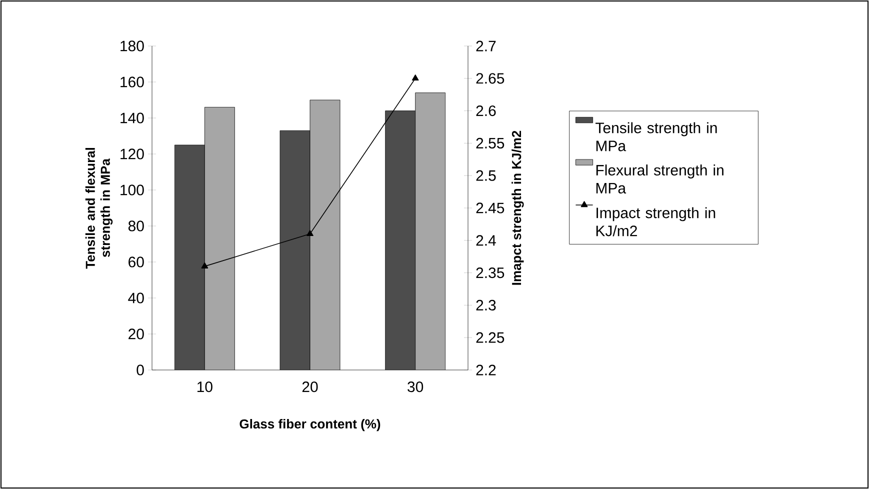 This screenshot has width=869, height=489. I want to click on y2-tick-label: 2.7, so click(486, 46).